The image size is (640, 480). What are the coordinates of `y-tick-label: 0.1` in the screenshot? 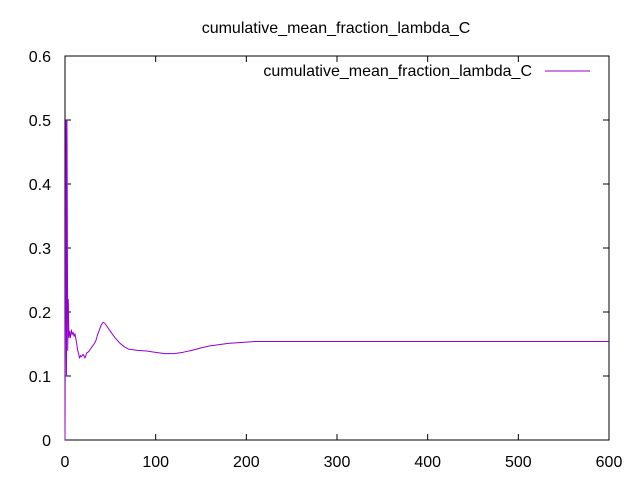 It's located at (40, 377).